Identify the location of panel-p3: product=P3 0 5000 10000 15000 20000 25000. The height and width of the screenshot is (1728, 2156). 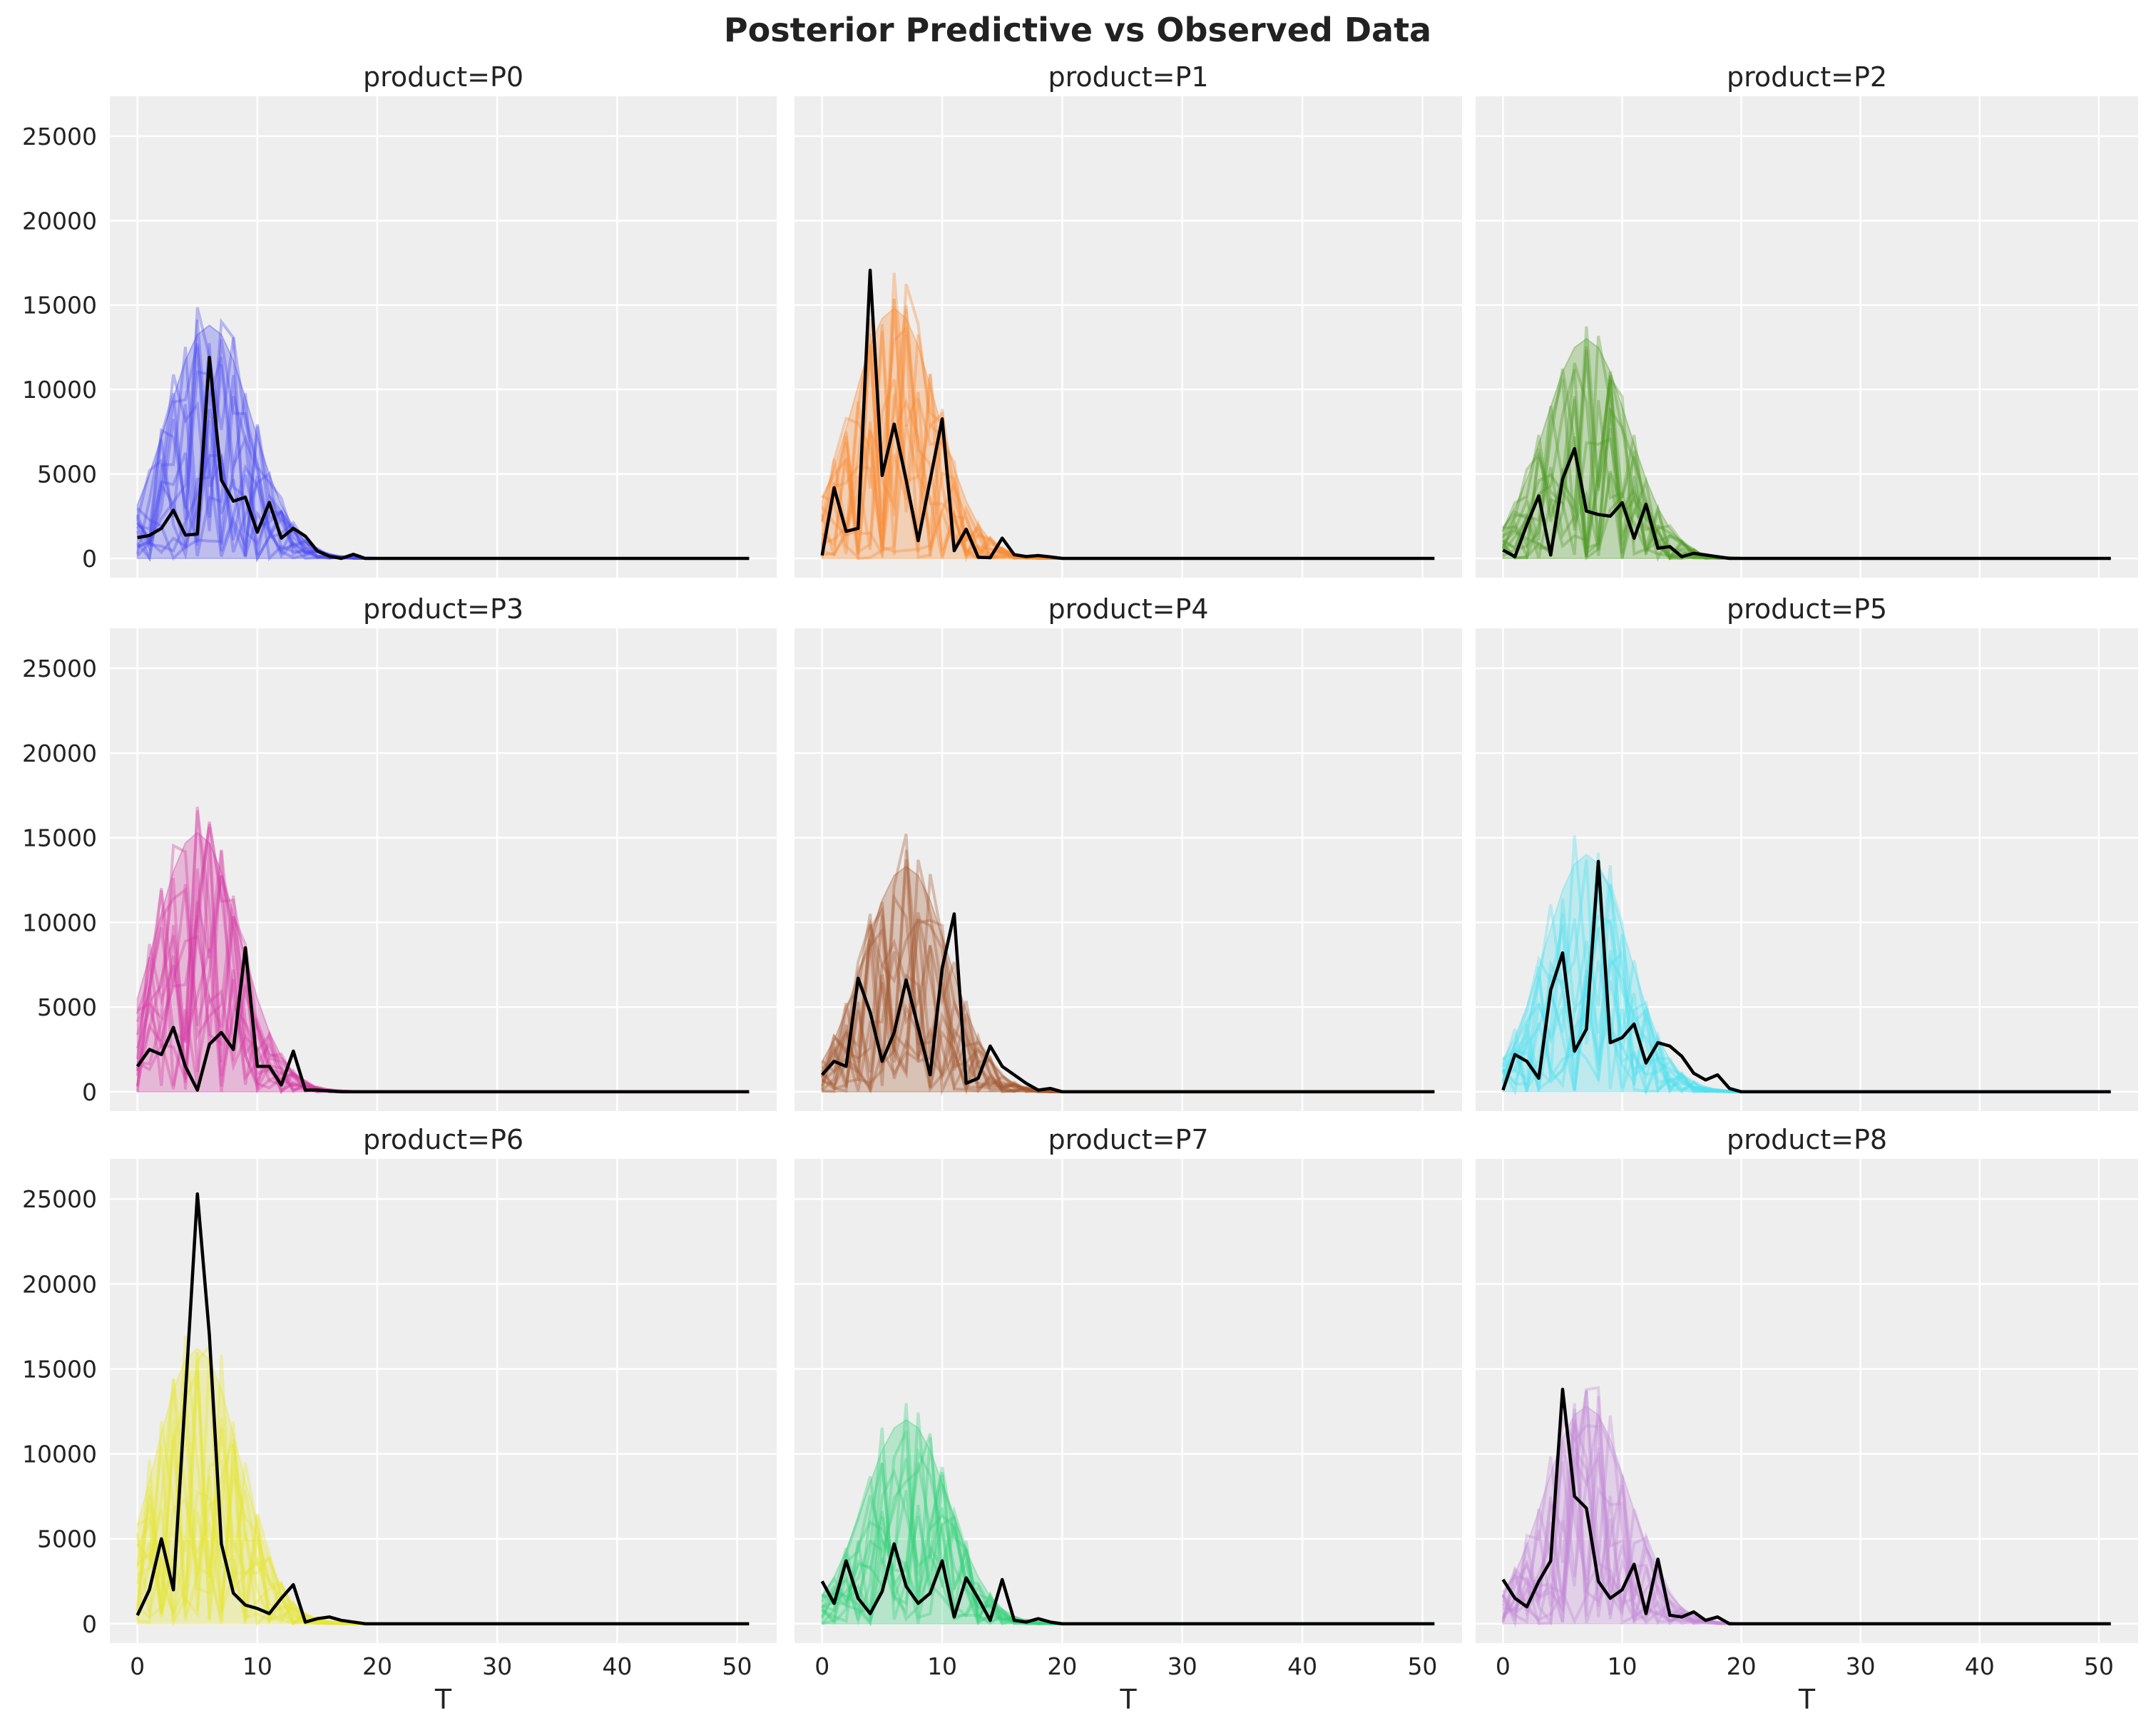
(399, 852).